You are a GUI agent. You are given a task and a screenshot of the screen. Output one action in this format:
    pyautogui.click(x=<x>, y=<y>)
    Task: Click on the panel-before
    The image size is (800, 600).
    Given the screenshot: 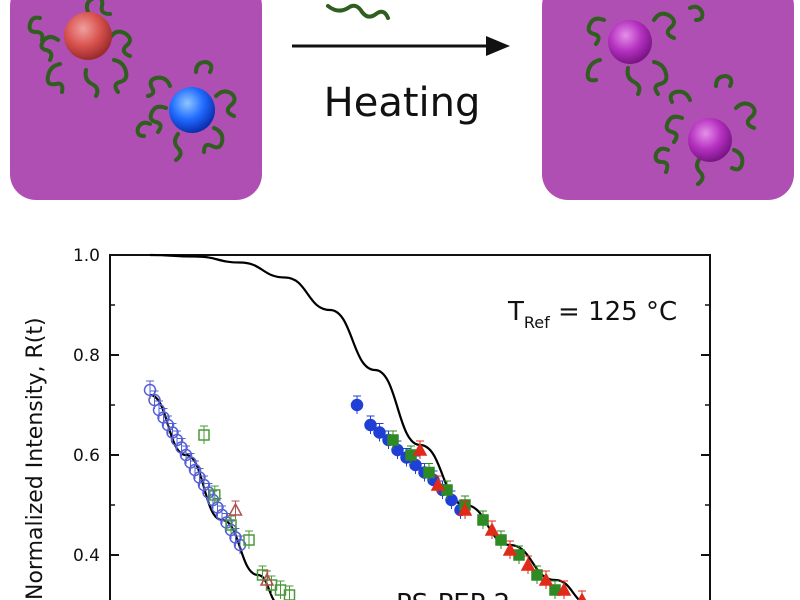 What is the action you would take?
    pyautogui.click(x=136, y=100)
    